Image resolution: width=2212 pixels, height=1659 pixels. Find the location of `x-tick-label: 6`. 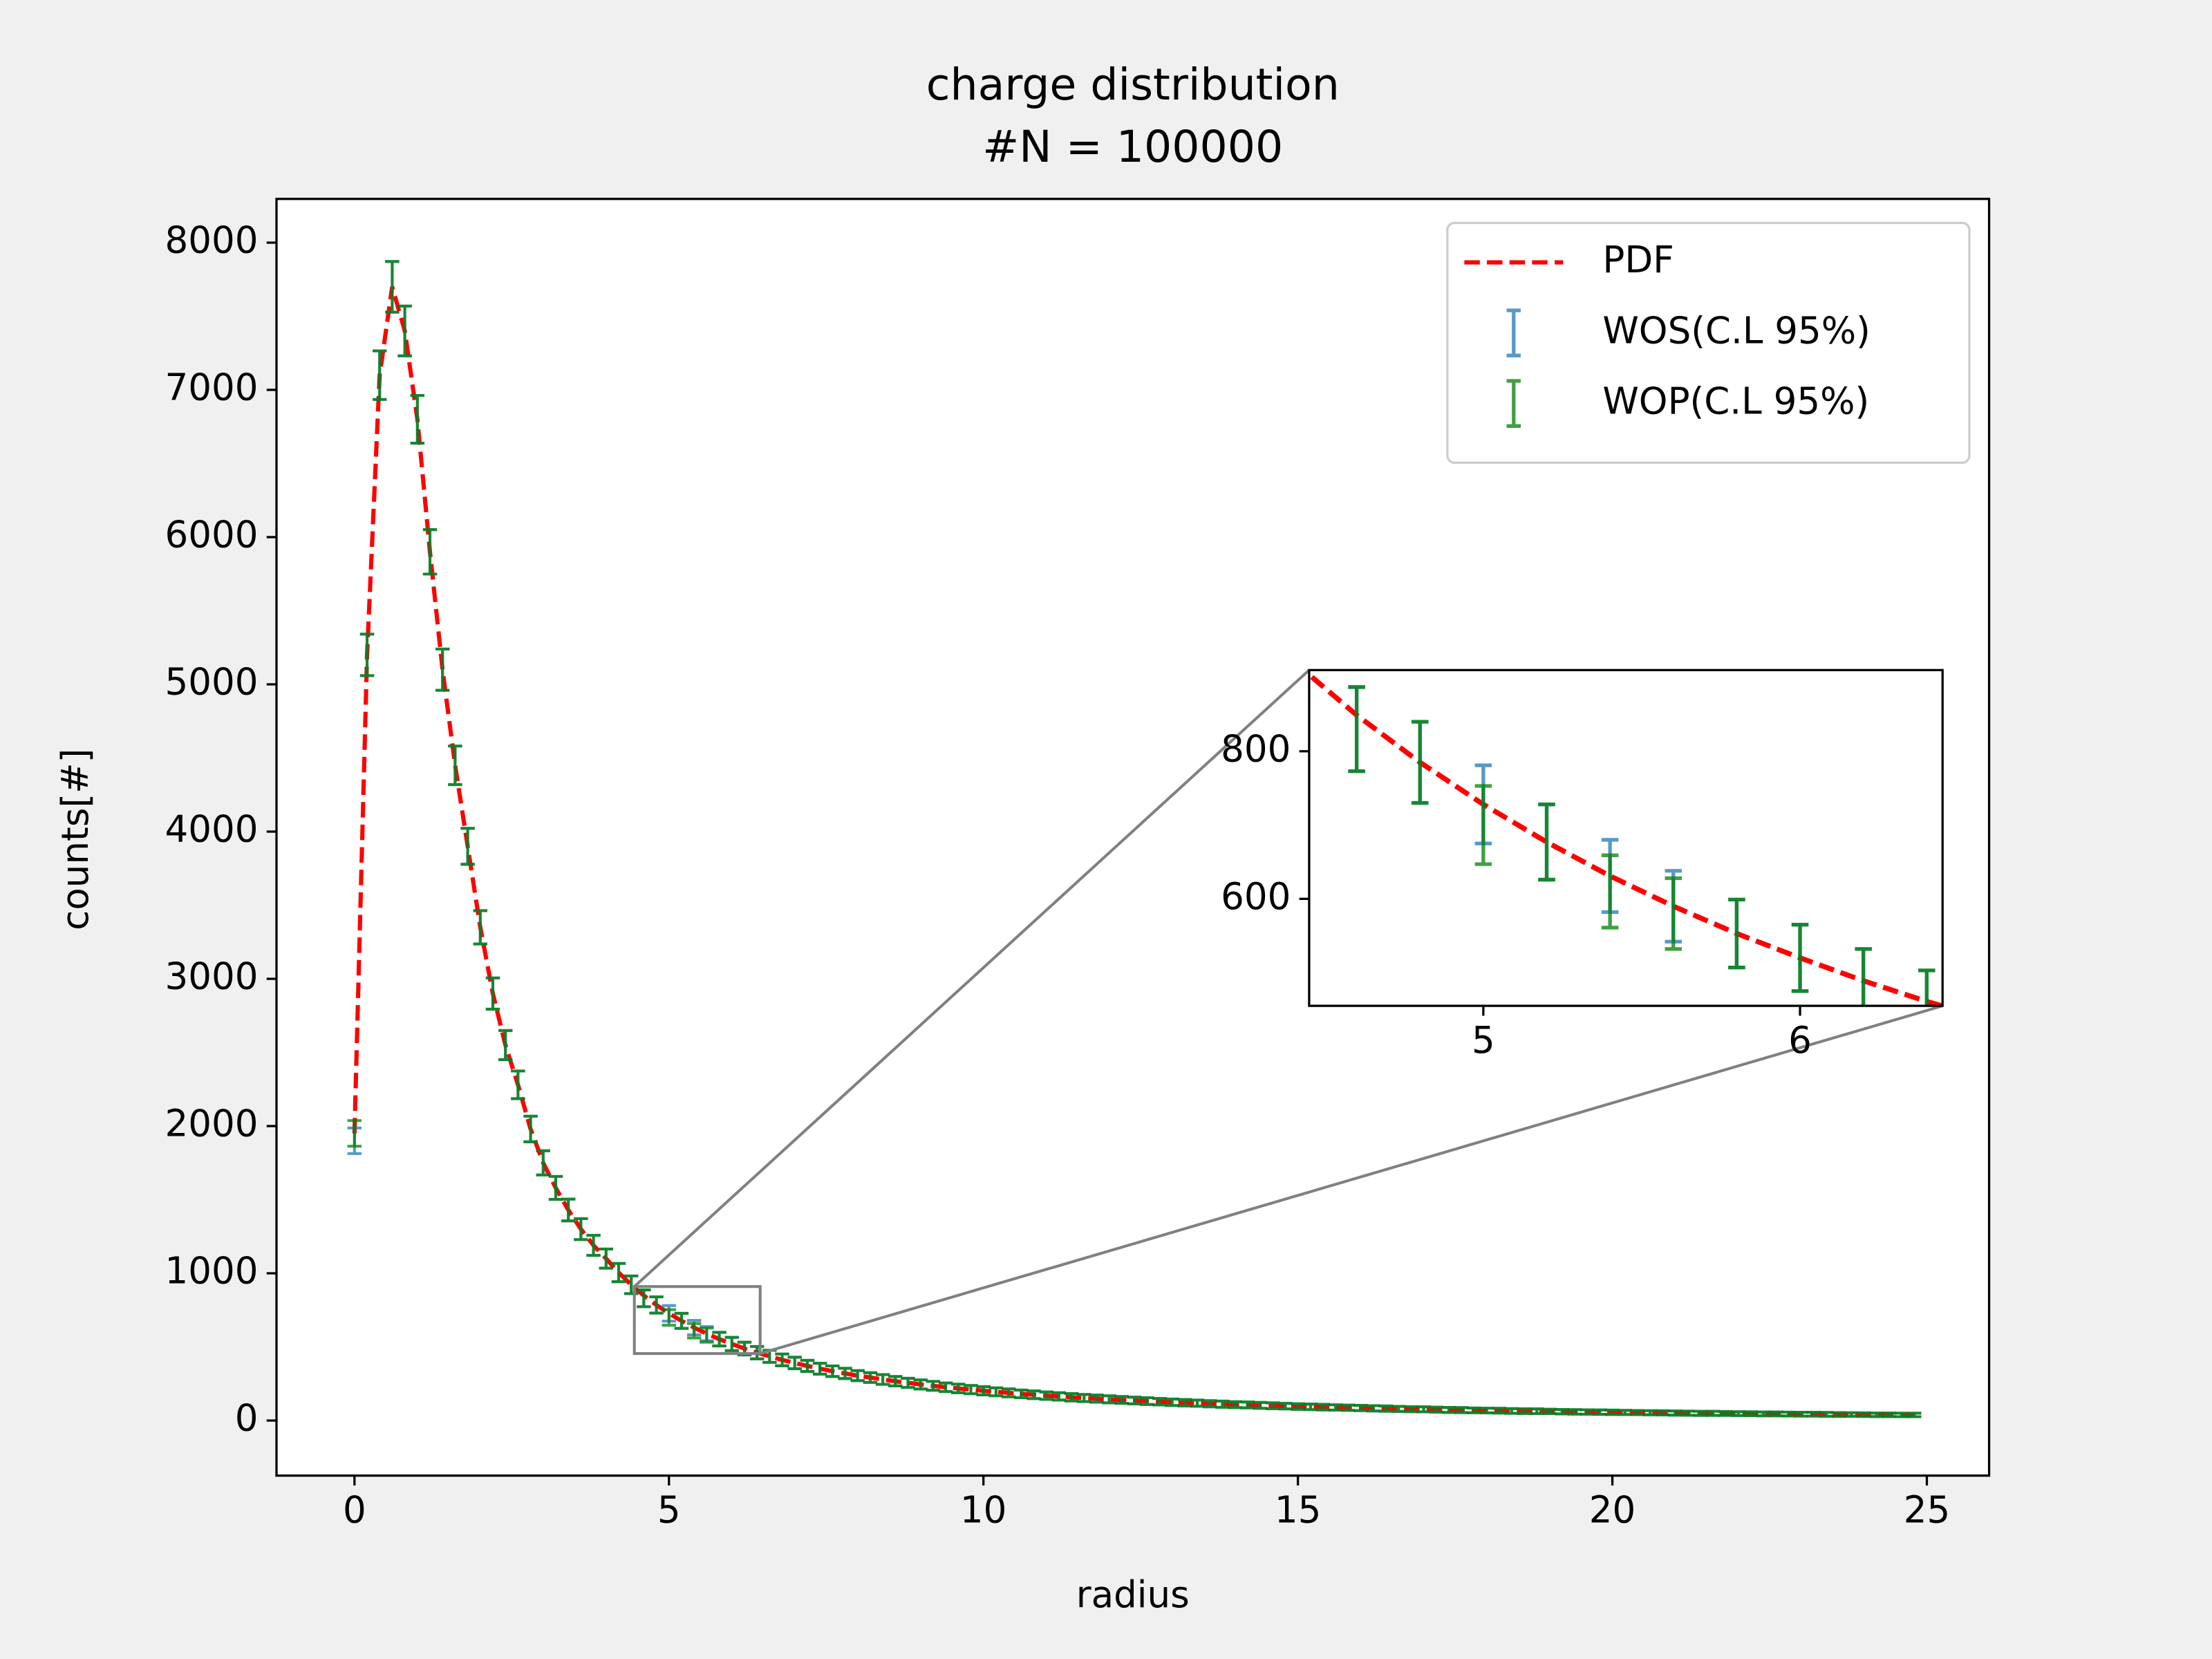

x-tick-label: 6 is located at coordinates (1800, 1040).